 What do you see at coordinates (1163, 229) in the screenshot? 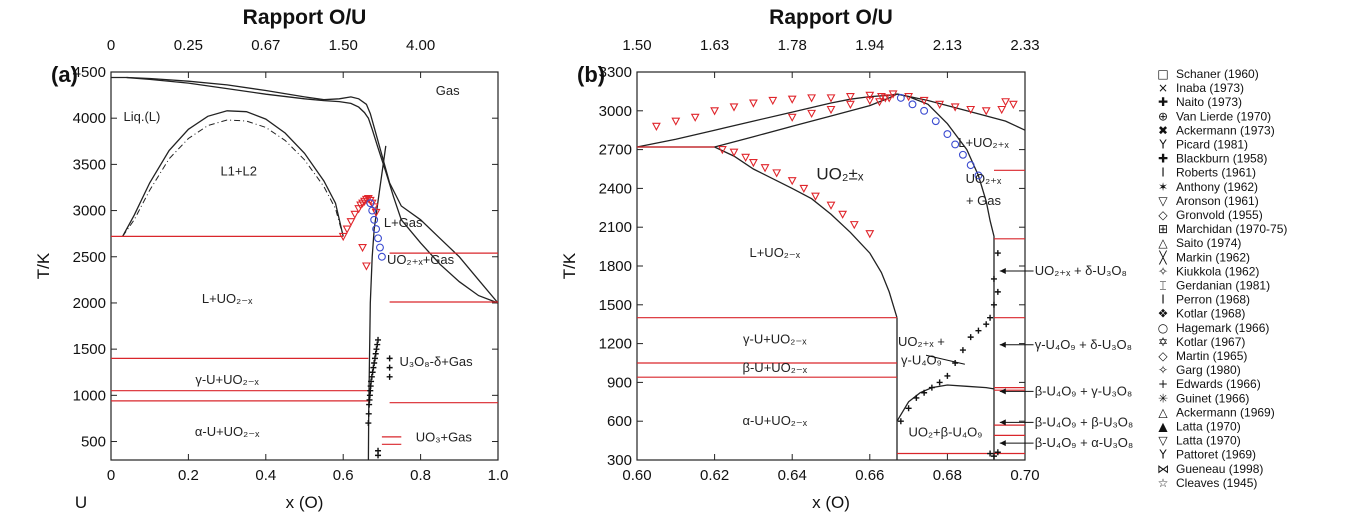
I see `legend-symbol: ⊞` at bounding box center [1163, 229].